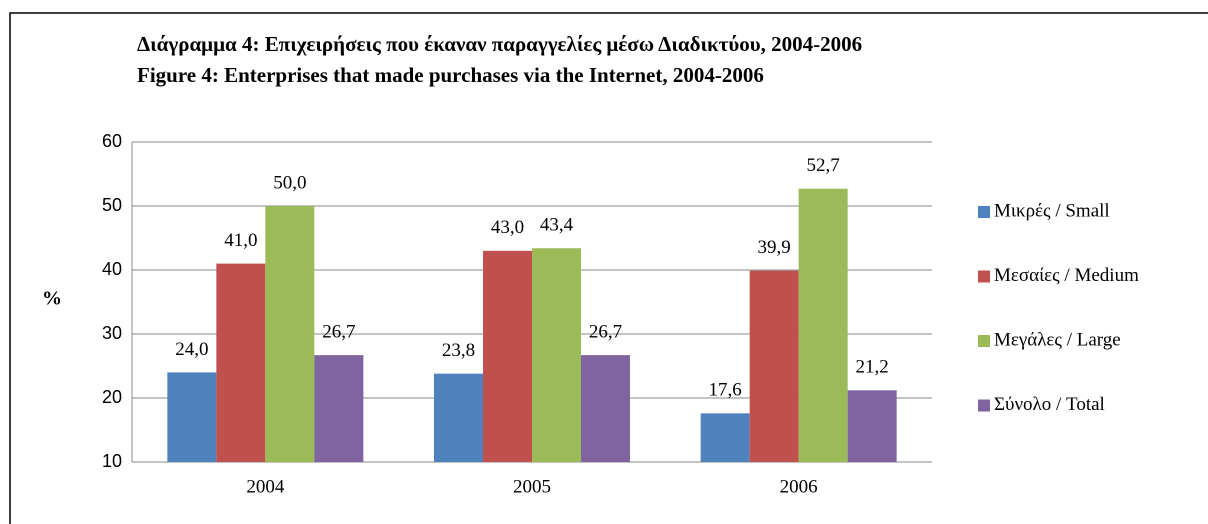 This screenshot has height=524, width=1208. What do you see at coordinates (289, 182) in the screenshot?
I see `value-label: 50,0` at bounding box center [289, 182].